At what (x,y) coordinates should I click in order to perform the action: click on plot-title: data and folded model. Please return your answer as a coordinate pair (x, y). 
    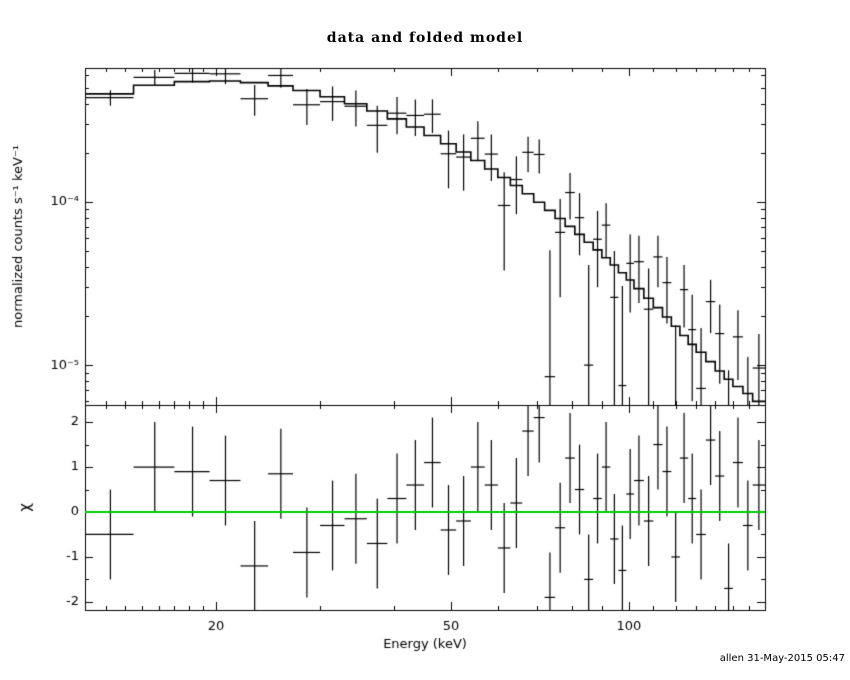
    Looking at the image, I should click on (425, 38).